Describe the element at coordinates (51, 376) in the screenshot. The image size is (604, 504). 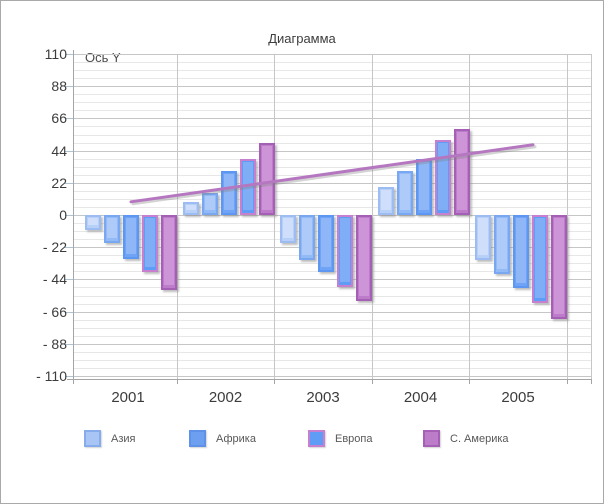
I see `y-tick-label: - 110` at that location.